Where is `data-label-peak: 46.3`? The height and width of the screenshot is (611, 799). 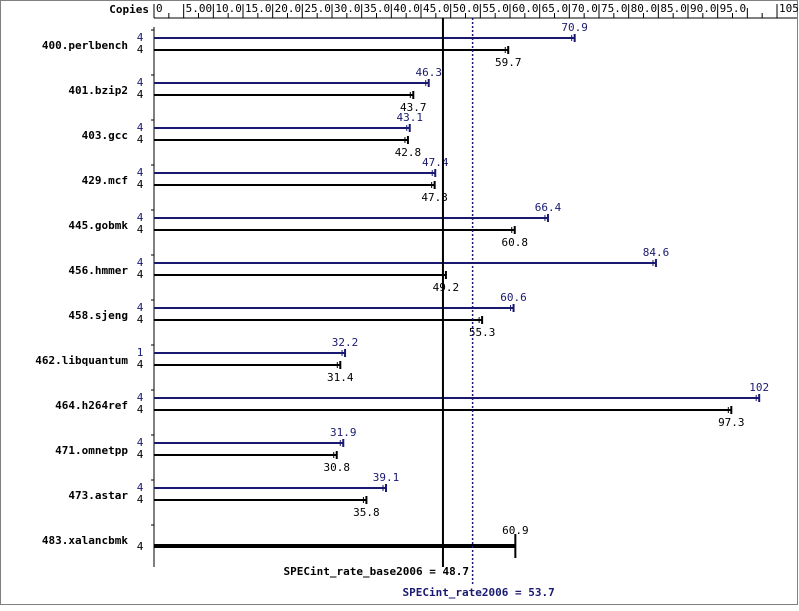
data-label-peak: 46.3 is located at coordinates (428, 72).